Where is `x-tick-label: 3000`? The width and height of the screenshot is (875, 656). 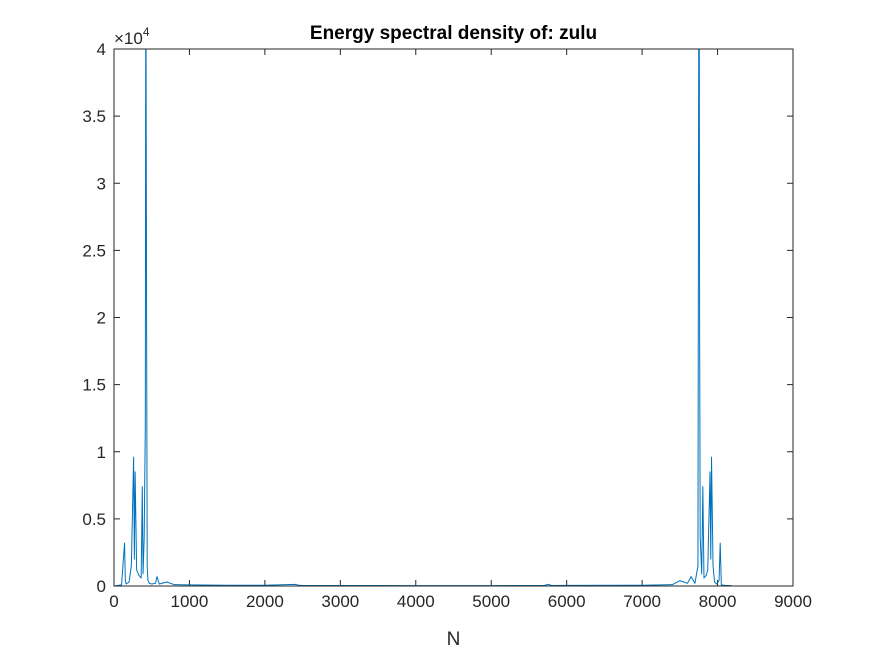 x-tick-label: 3000 is located at coordinates (340, 601).